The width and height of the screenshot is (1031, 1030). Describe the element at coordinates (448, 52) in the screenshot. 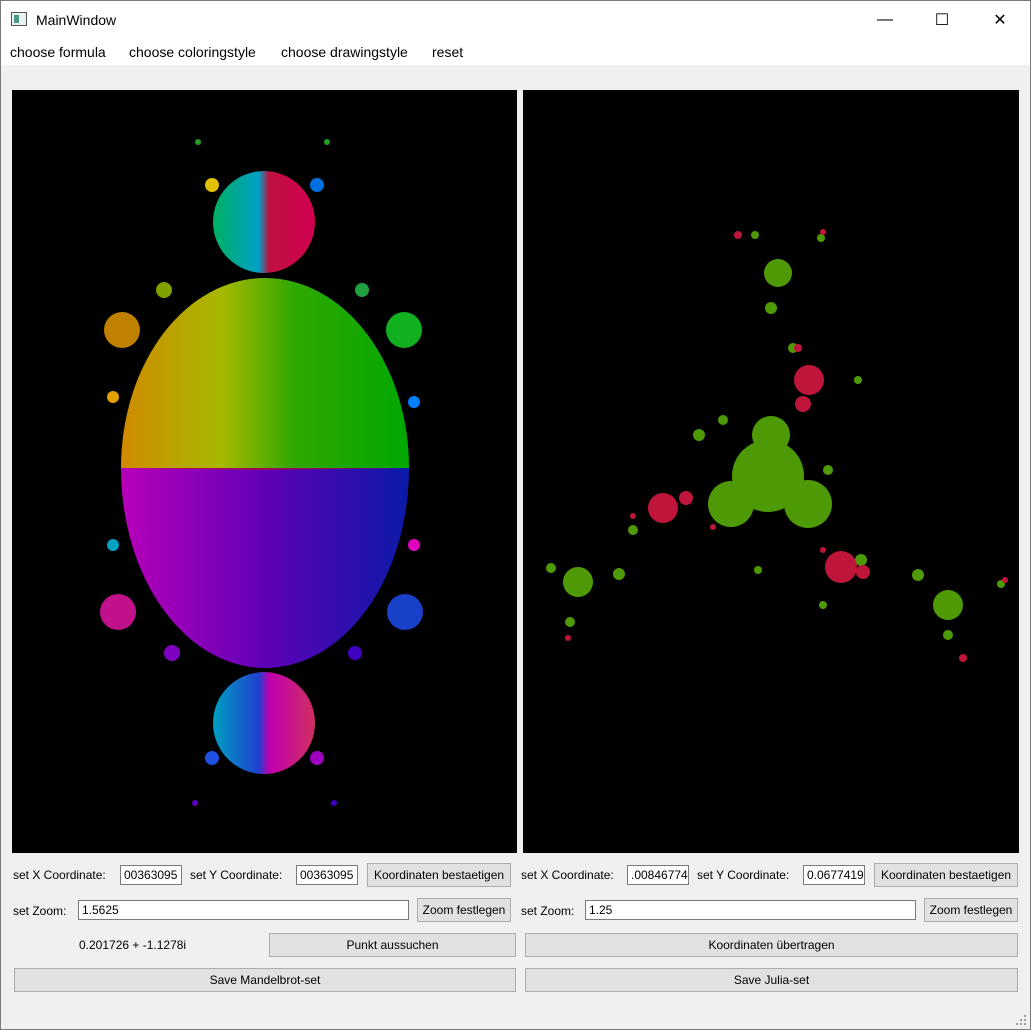

I see `menu-reset: reset` at that location.